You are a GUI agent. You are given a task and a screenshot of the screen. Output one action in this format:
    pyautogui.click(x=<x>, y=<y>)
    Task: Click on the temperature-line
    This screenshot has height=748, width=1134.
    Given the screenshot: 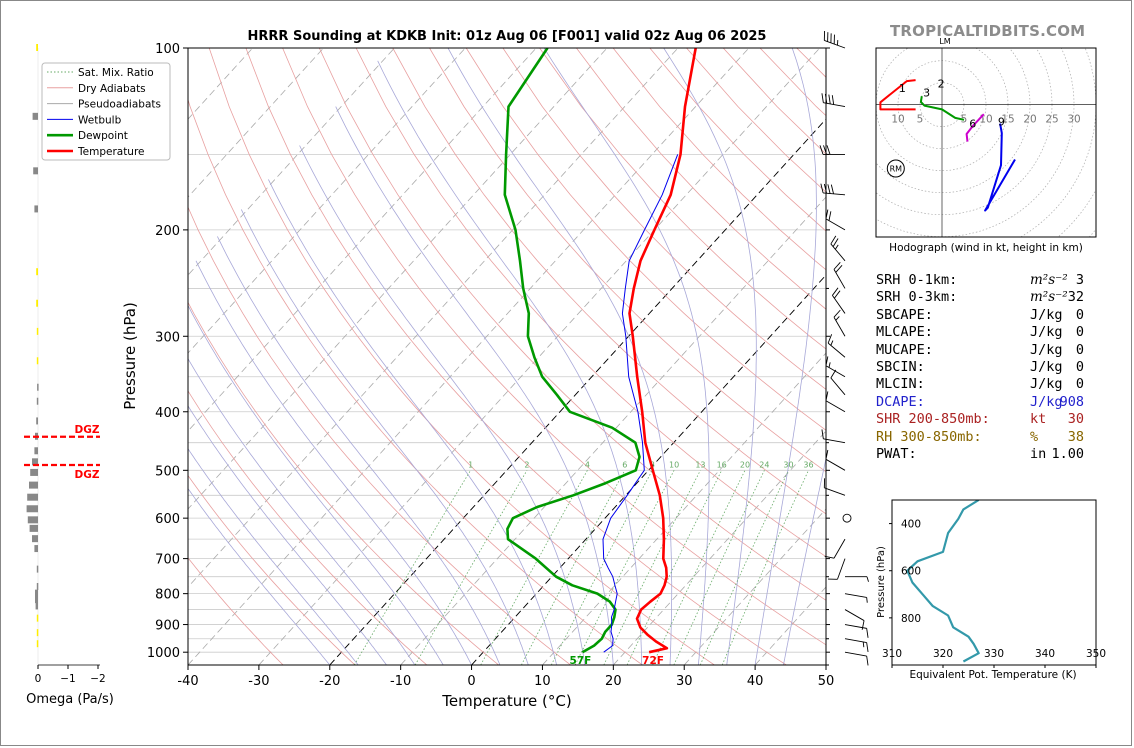 What is the action you would take?
    pyautogui.click(x=662, y=351)
    